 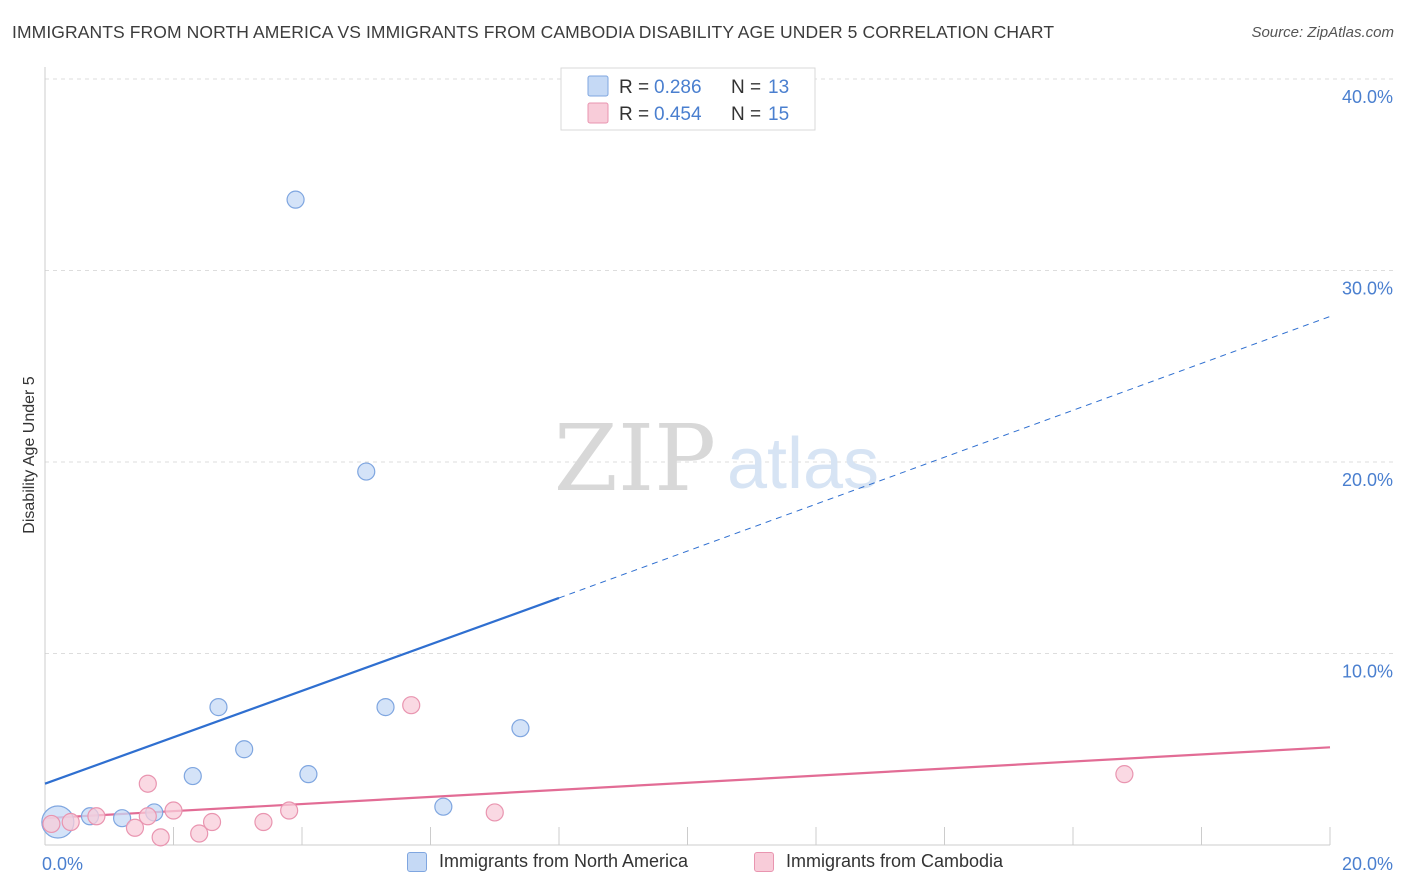 I want to click on legend-swatch-north-america, so click(x=417, y=861).